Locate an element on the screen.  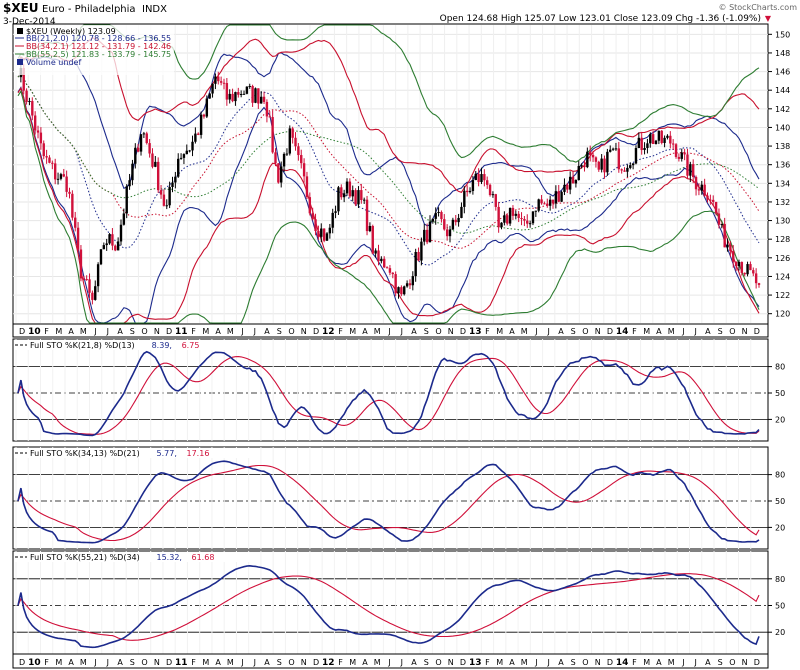
stoch-d-value: 61.68 is located at coordinates (203, 557).